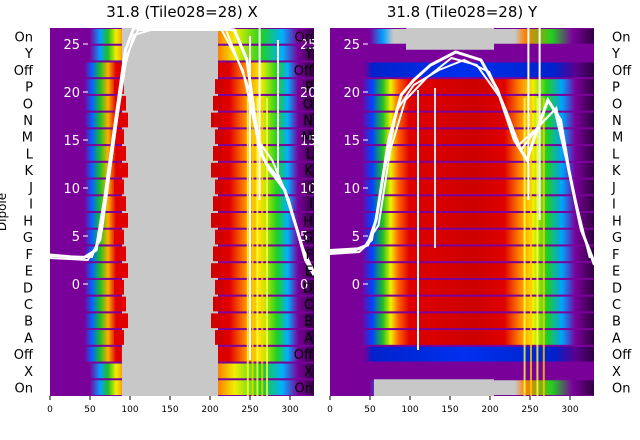 Image resolution: width=640 pixels, height=440 pixels. I want to click on right-row-label: F, so click(615, 255).